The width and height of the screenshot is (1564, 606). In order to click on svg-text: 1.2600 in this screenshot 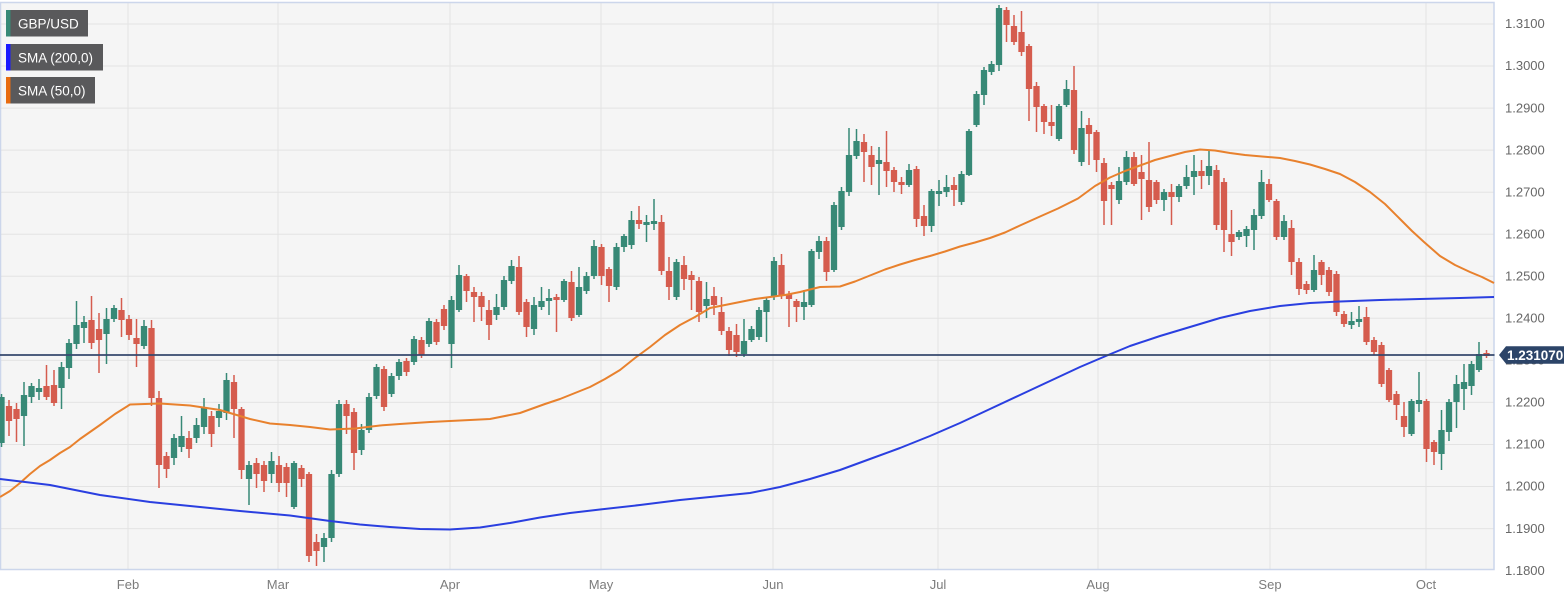, I will do `click(1525, 233)`.